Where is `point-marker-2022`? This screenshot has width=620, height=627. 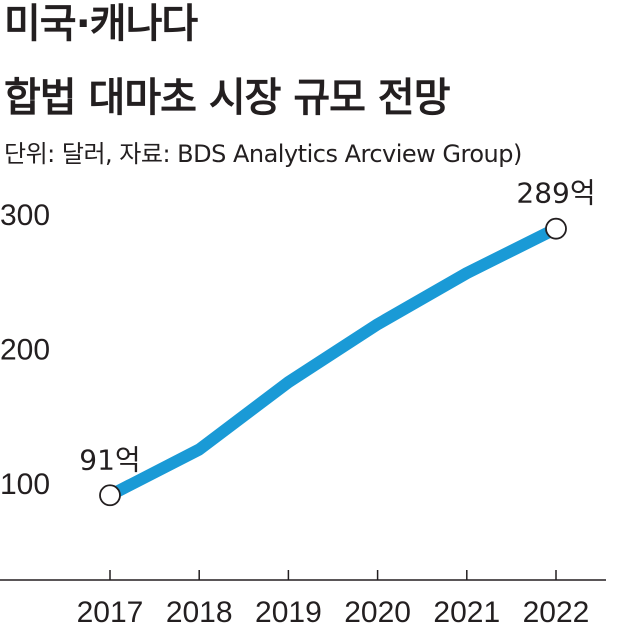
point-marker-2022 is located at coordinates (556, 228).